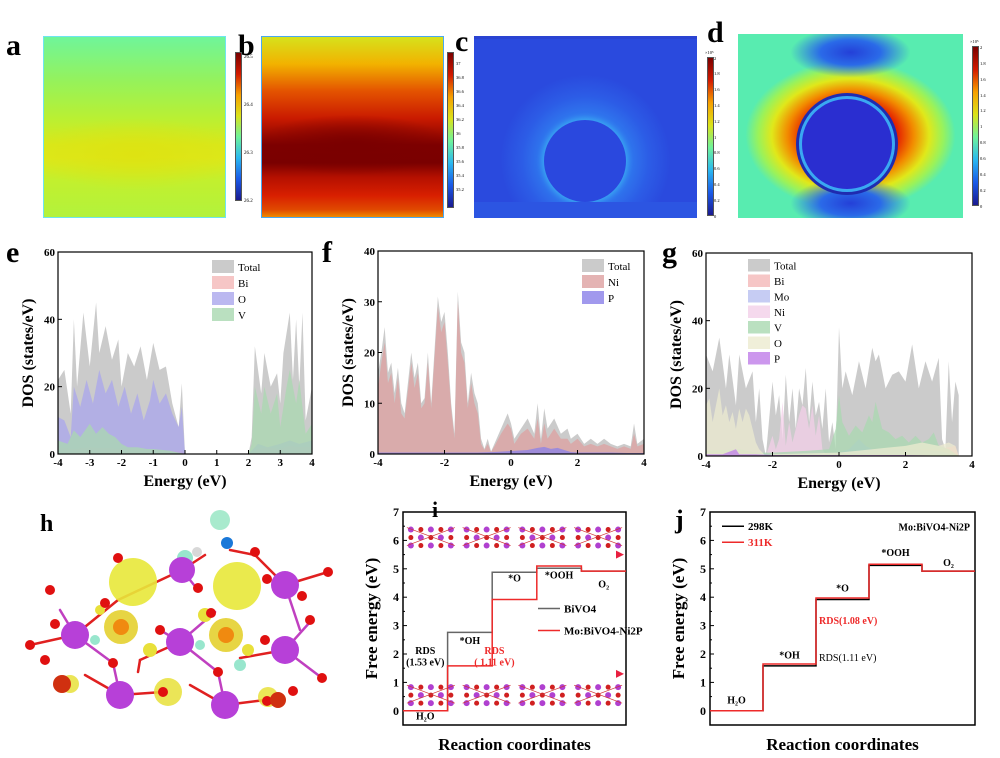 The height and width of the screenshot is (758, 1000). Describe the element at coordinates (983, 174) in the screenshot. I see `colorbar-d-tick: 0.4` at that location.